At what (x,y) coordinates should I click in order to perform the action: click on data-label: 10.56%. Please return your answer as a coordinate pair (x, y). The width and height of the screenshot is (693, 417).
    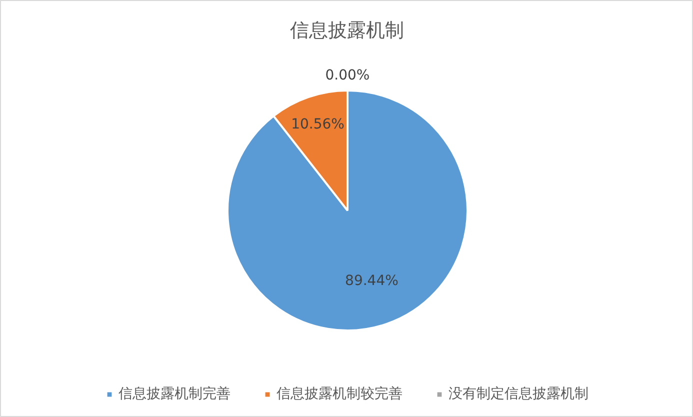
    Looking at the image, I should click on (317, 124).